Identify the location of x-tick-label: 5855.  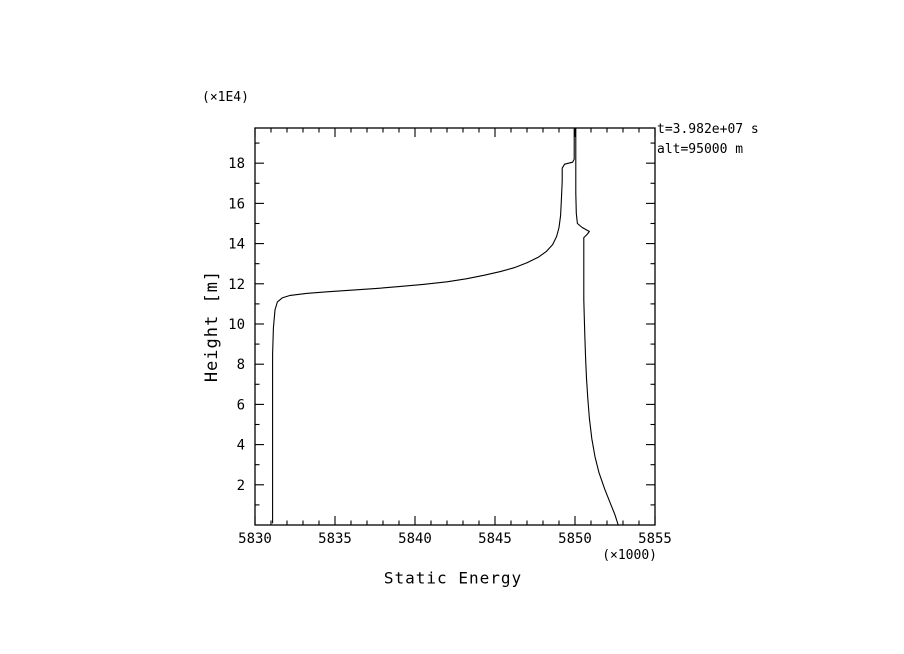
(655, 539).